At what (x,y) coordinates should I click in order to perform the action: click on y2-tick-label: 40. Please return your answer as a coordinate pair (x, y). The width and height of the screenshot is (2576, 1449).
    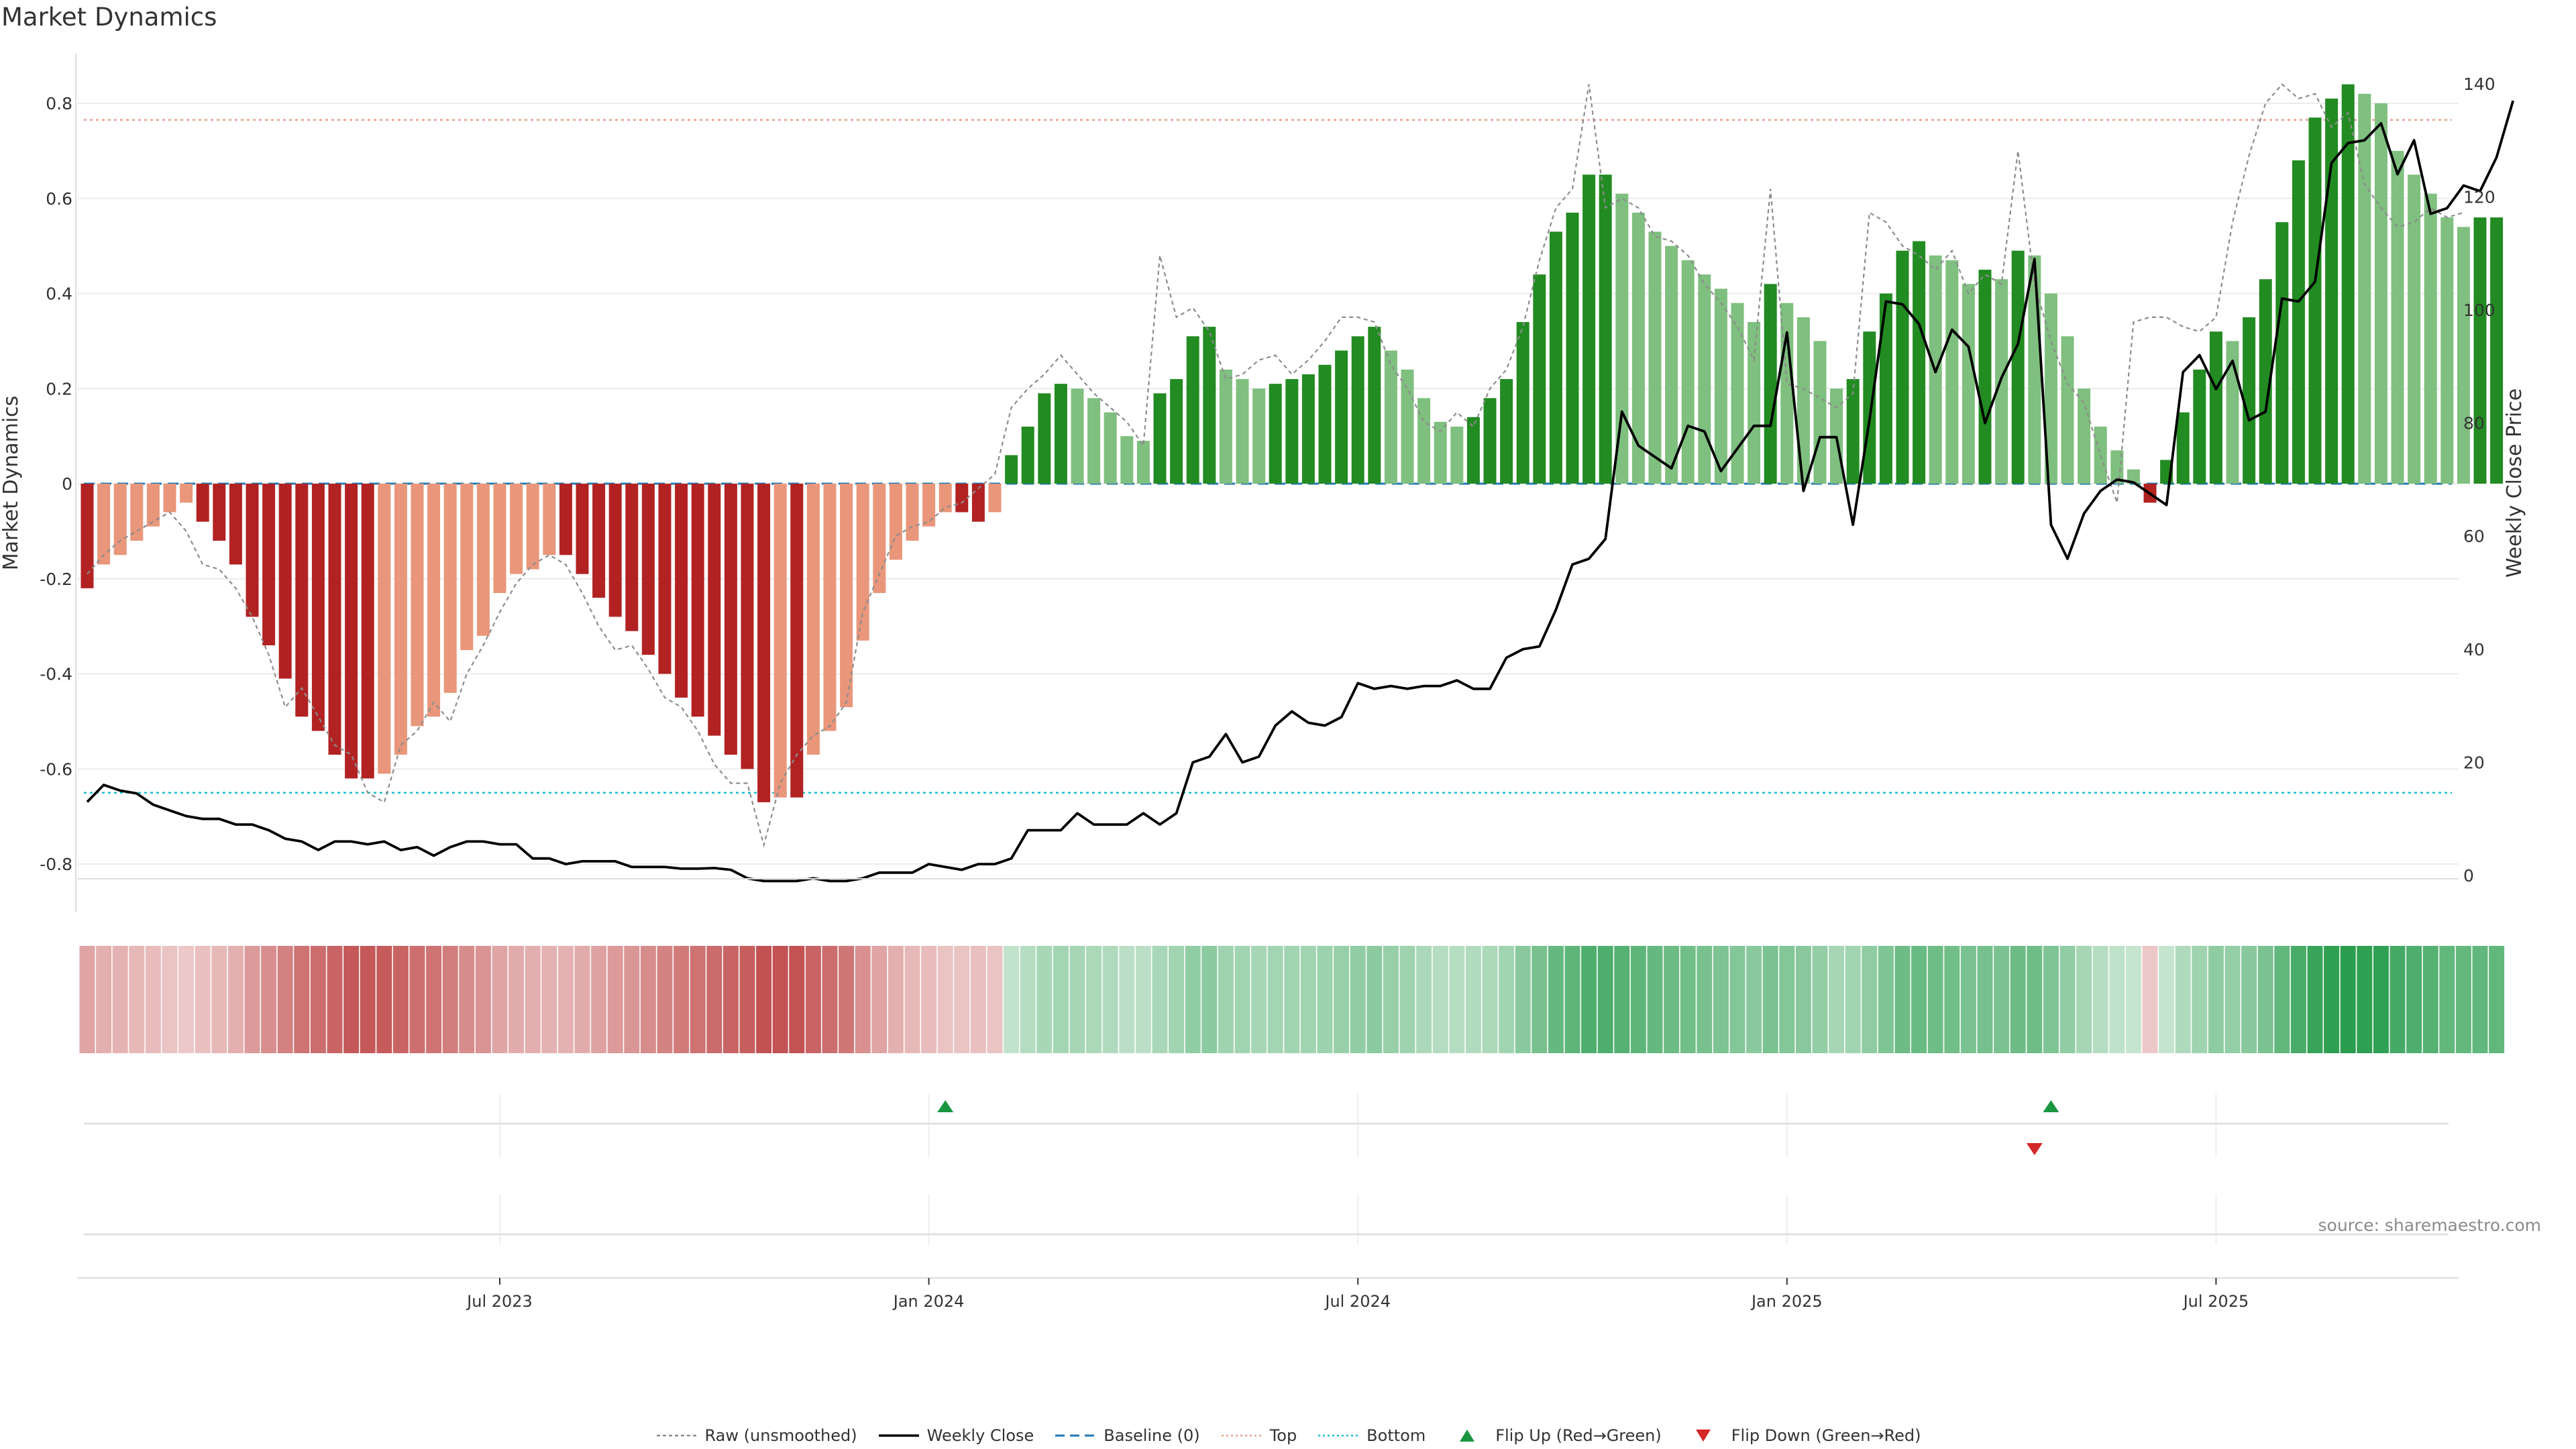
    Looking at the image, I should click on (2474, 649).